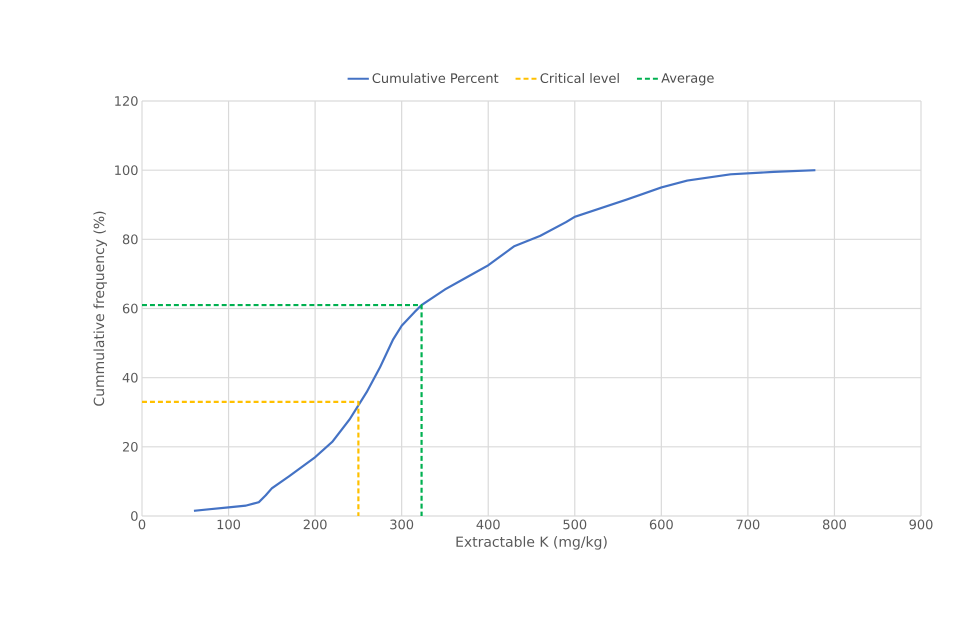  What do you see at coordinates (142, 525) in the screenshot?
I see `x-tick-label: 0` at bounding box center [142, 525].